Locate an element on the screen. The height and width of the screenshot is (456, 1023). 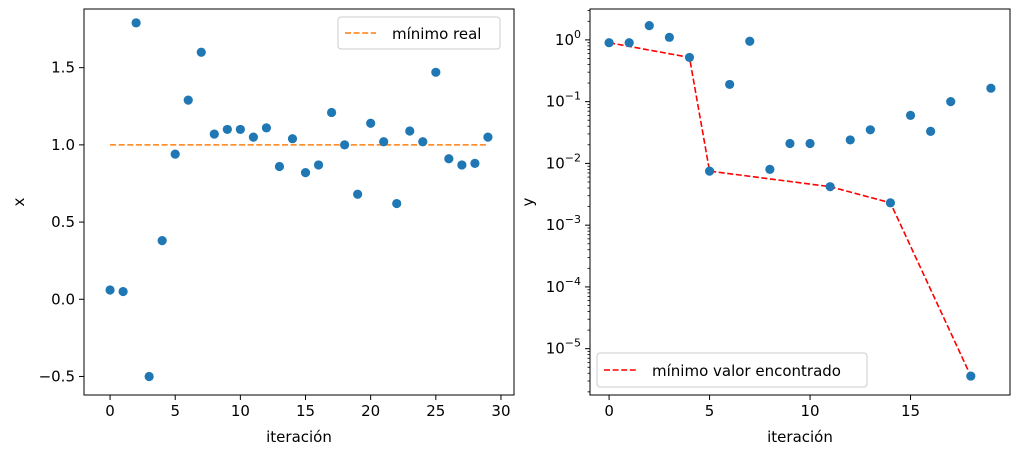
right-chart-legend-box is located at coordinates (732, 370).